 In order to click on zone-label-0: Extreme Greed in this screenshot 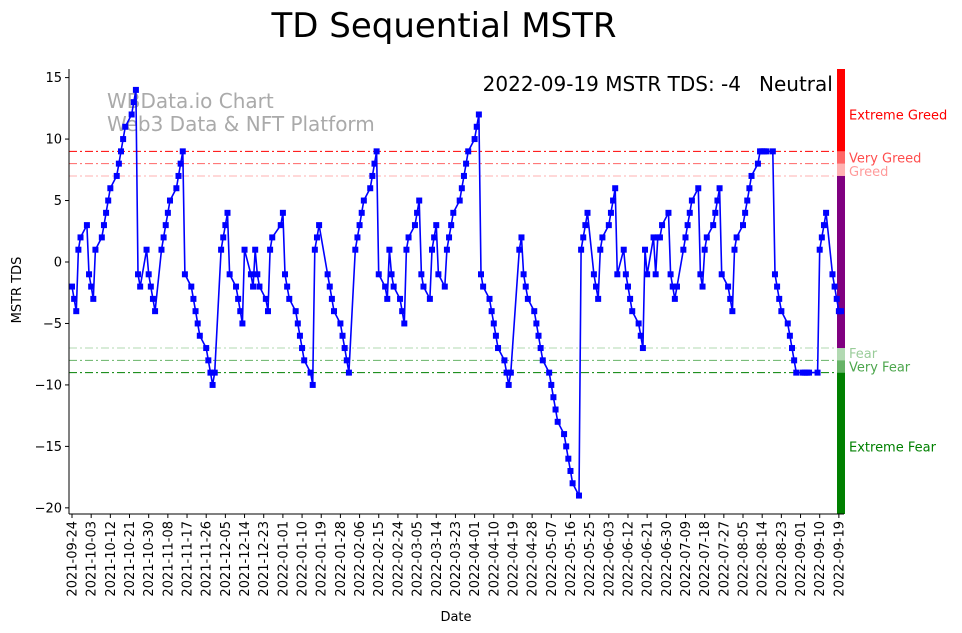, I will do `click(898, 115)`.